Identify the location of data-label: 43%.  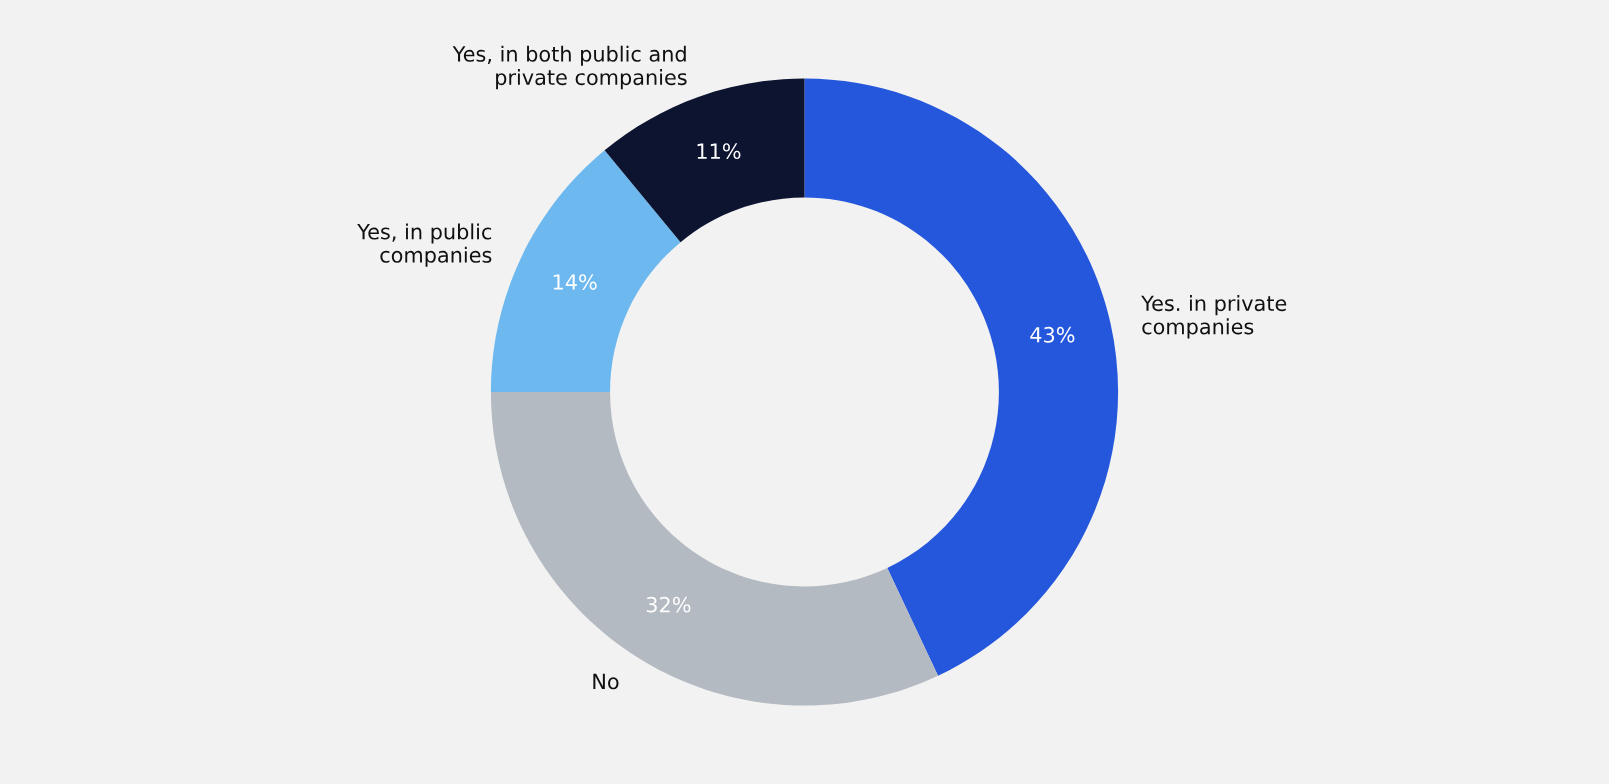
(1052, 334).